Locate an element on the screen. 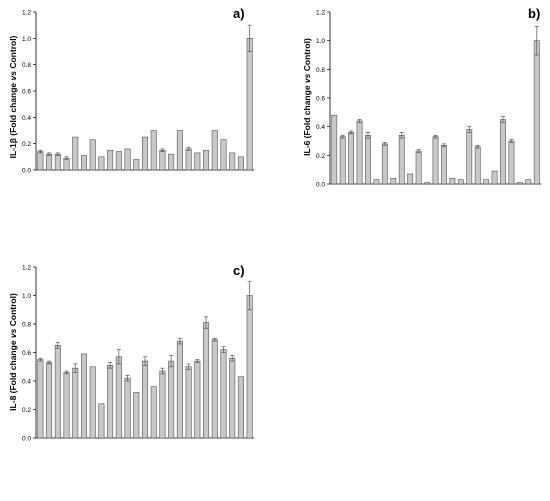 This screenshot has height=501, width=550. bar-chart-c: 0.0 0.2 0.4 0.6 0.8 1.0 1.2 is located at coordinates (138, 354).